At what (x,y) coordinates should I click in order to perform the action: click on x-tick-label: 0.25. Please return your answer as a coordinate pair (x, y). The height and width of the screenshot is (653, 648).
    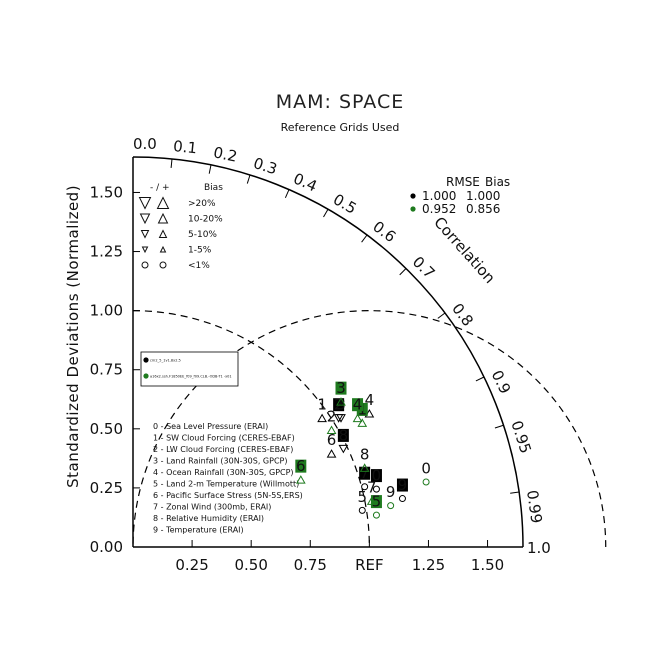
    Looking at the image, I should click on (191, 565).